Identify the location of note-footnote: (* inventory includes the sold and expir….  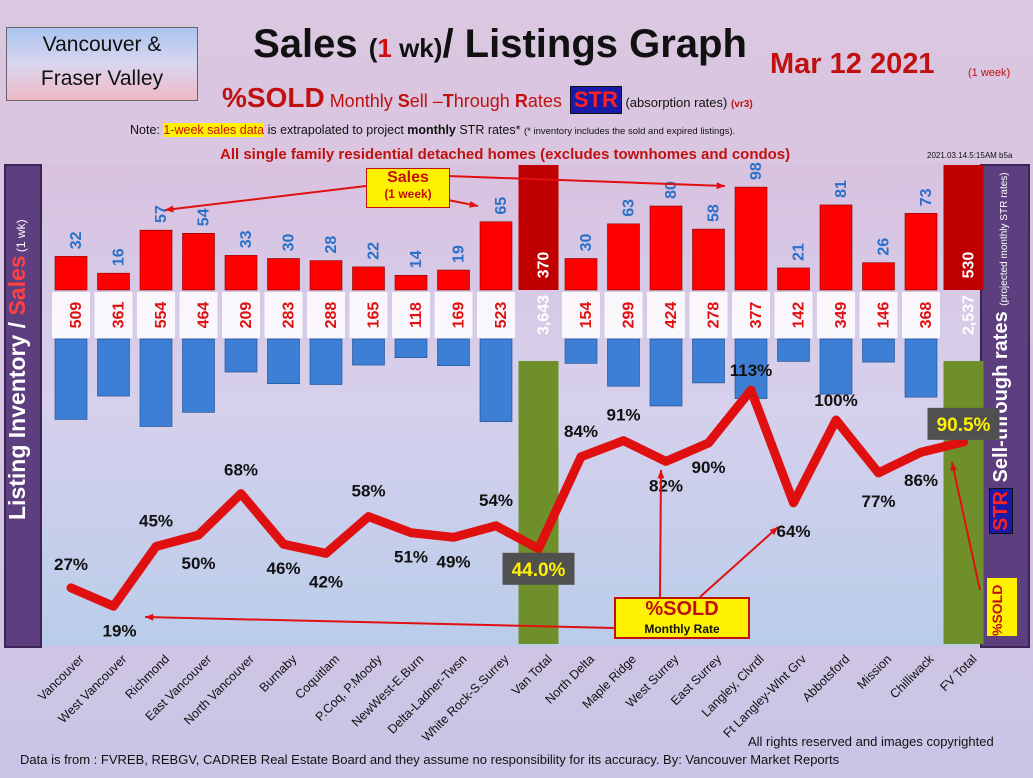
(629, 131).